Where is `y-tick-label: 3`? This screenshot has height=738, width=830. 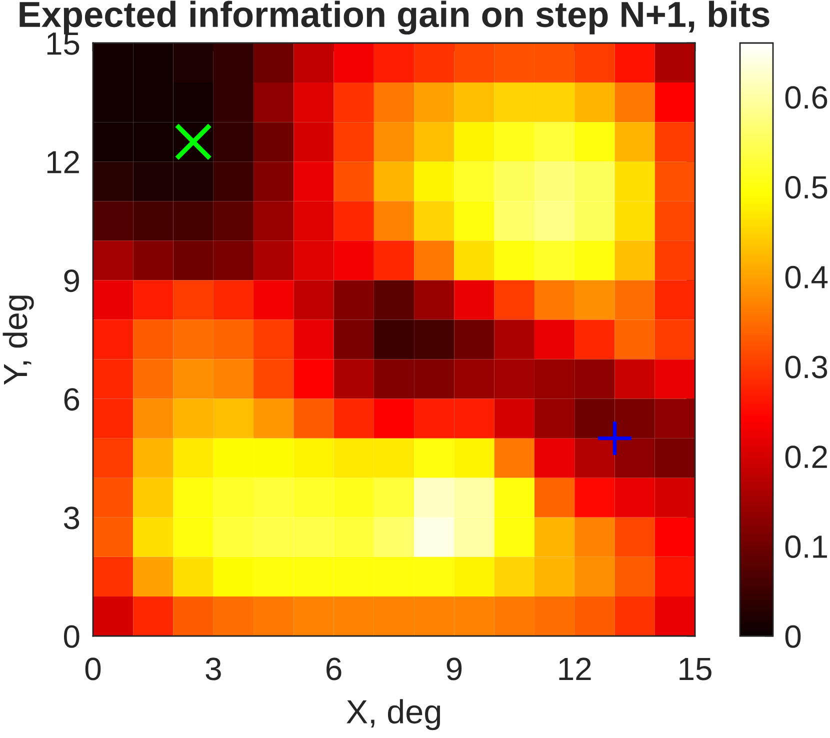
y-tick-label: 3 is located at coordinates (72, 518).